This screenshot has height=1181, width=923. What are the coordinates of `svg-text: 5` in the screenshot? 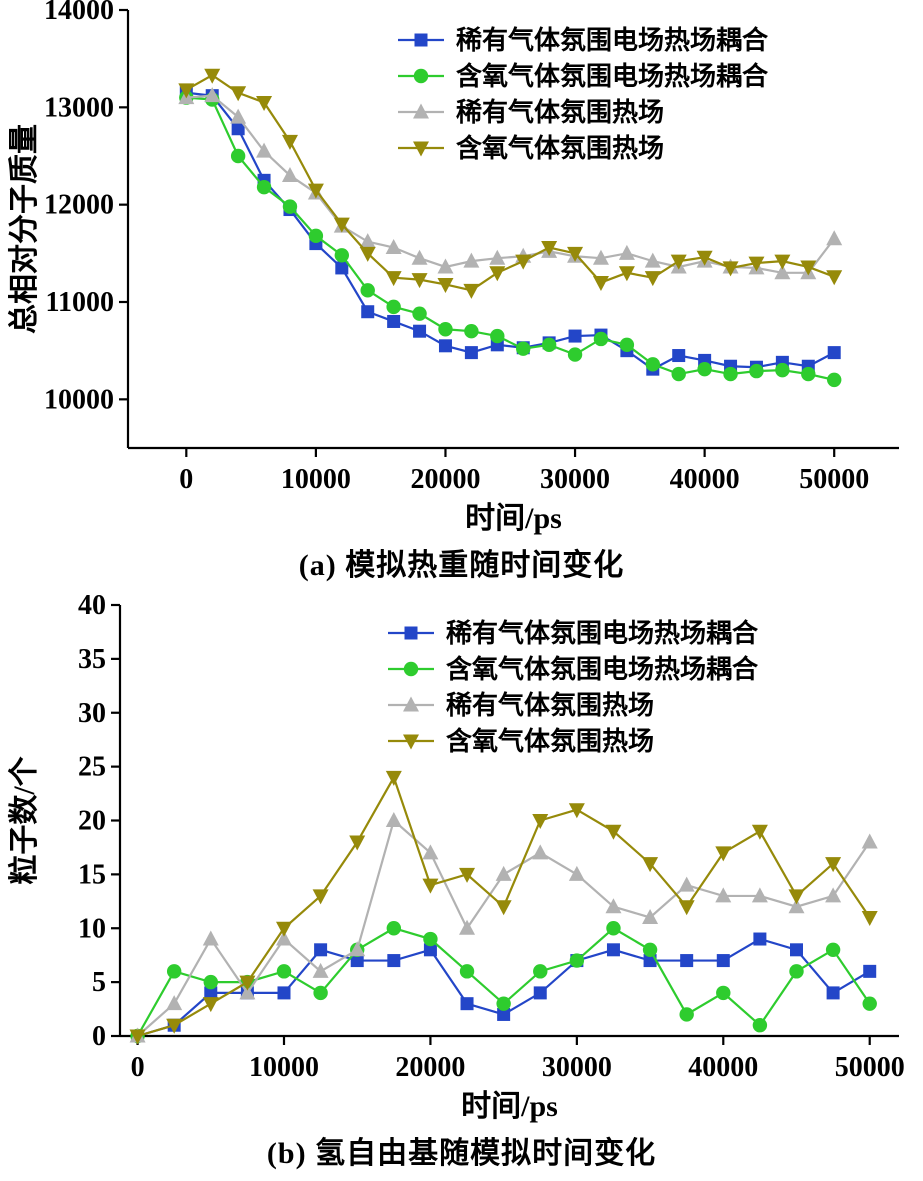 It's located at (99, 982).